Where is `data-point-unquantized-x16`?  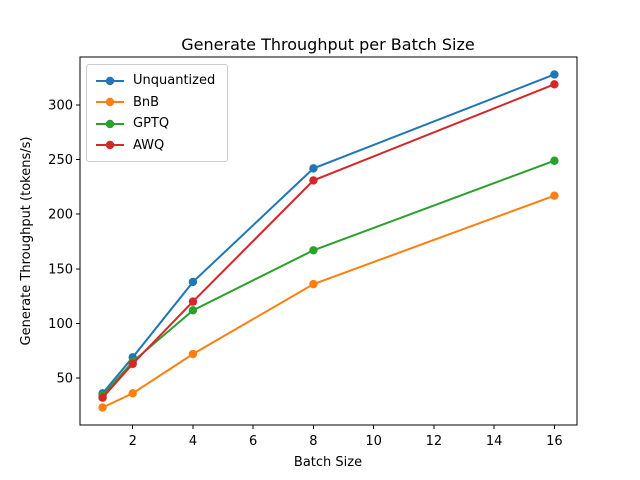
data-point-unquantized-x16 is located at coordinates (554, 74).